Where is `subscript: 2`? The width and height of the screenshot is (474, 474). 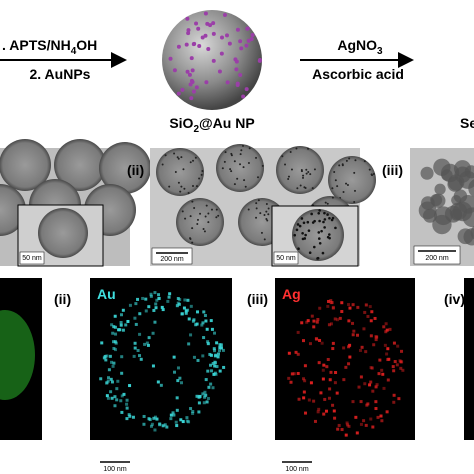
subscript: 2 is located at coordinates (196, 129).